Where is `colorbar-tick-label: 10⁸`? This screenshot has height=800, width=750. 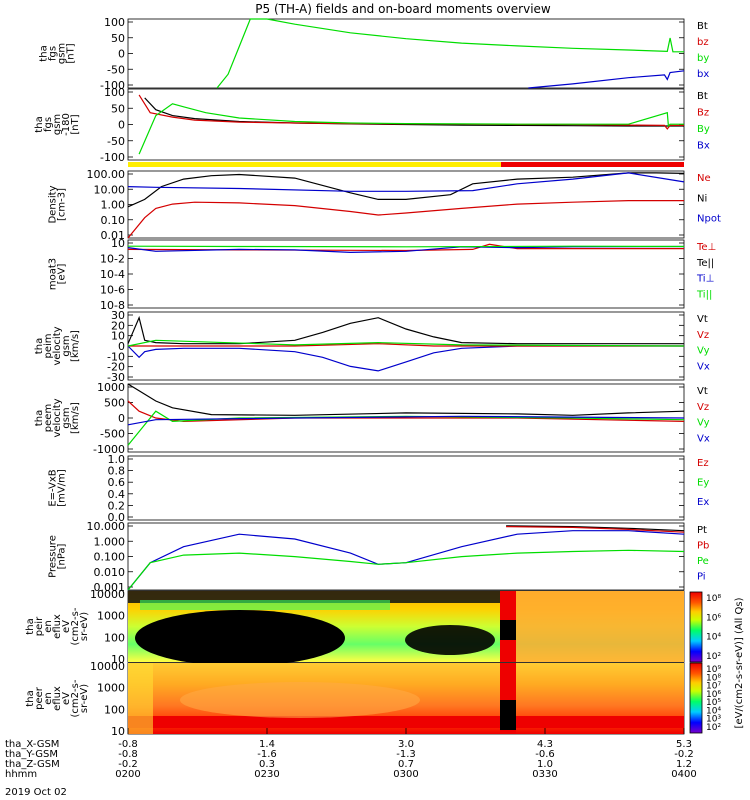
colorbar-tick-label: 10⁸ is located at coordinates (713, 678).